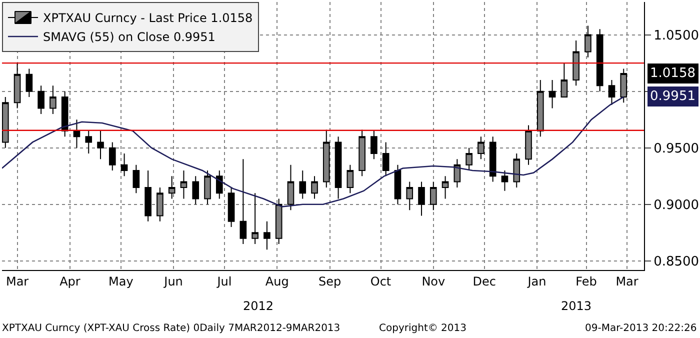  Describe the element at coordinates (422, 328) in the screenshot. I see `text: Copyright© 2013` at that location.